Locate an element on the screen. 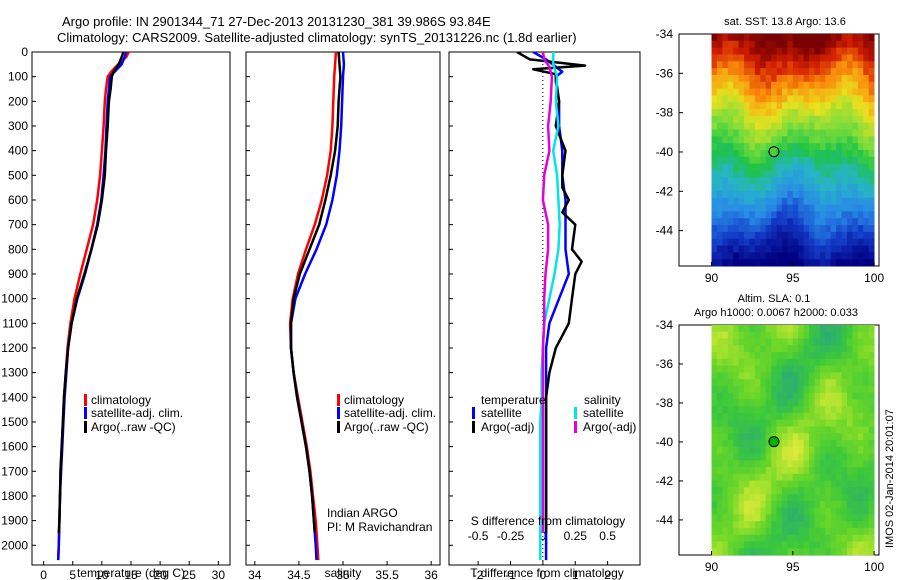 This screenshot has height=580, width=900. salinity-difference-label: S difference from climatology is located at coordinates (548, 521).